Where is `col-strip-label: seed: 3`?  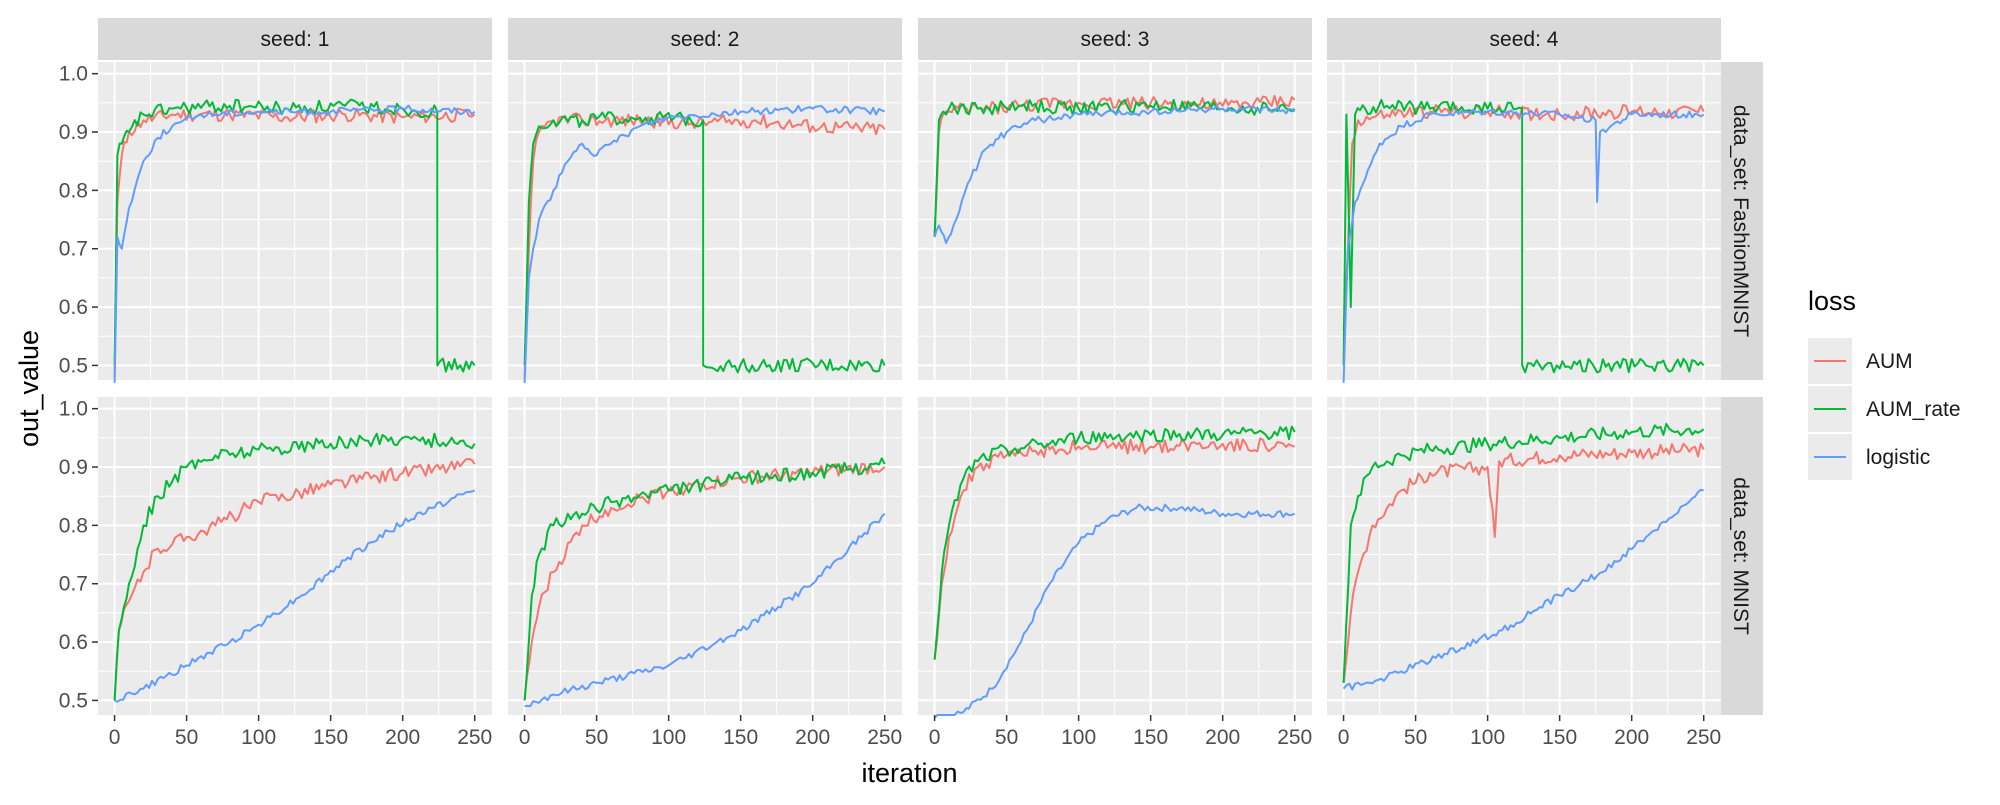 col-strip-label: seed: 3 is located at coordinates (1115, 39).